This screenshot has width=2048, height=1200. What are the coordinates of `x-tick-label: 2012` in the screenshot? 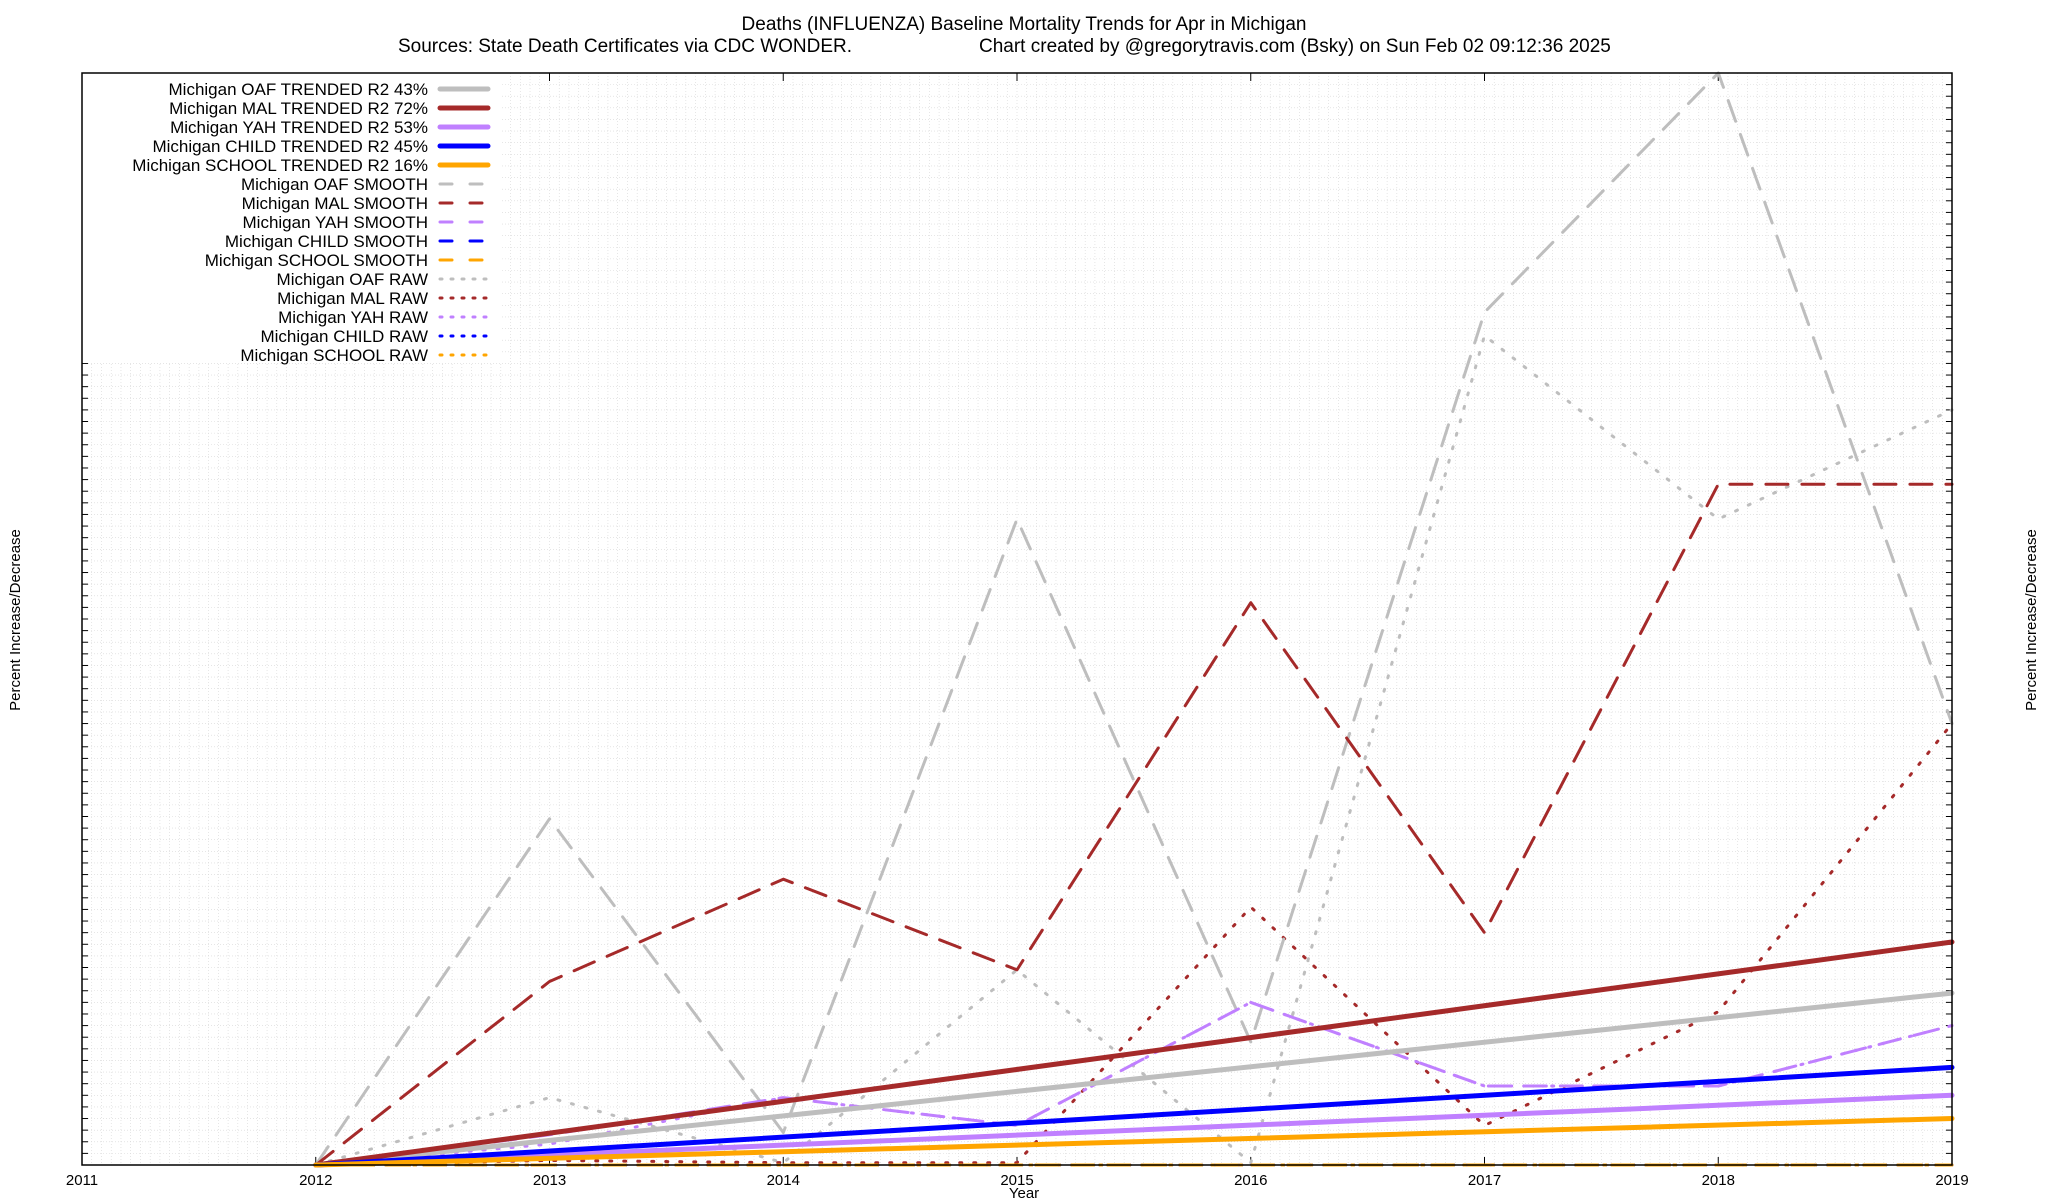 It's located at (315, 1180).